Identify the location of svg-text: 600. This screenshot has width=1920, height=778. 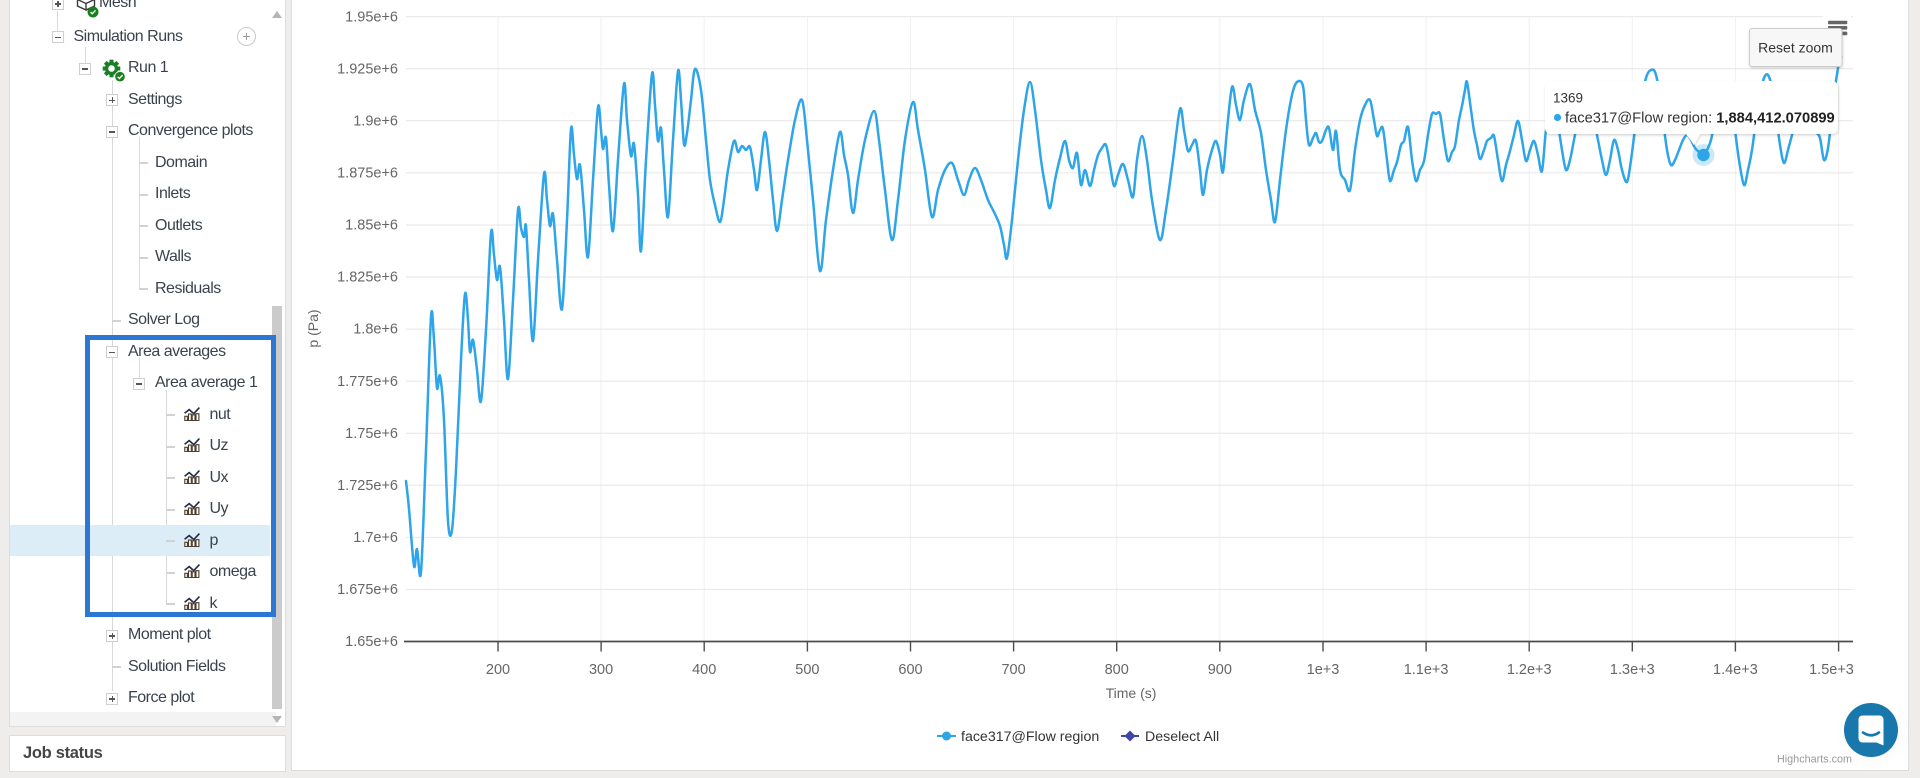
(910, 670).